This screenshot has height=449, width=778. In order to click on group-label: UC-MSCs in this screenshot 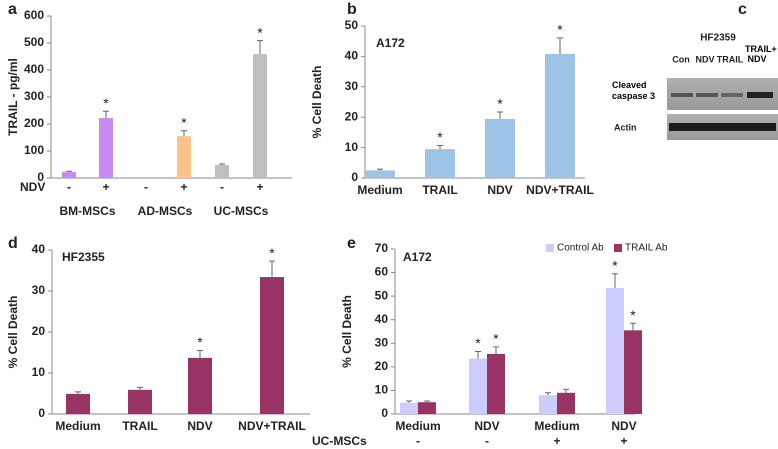, I will do `click(241, 211)`.